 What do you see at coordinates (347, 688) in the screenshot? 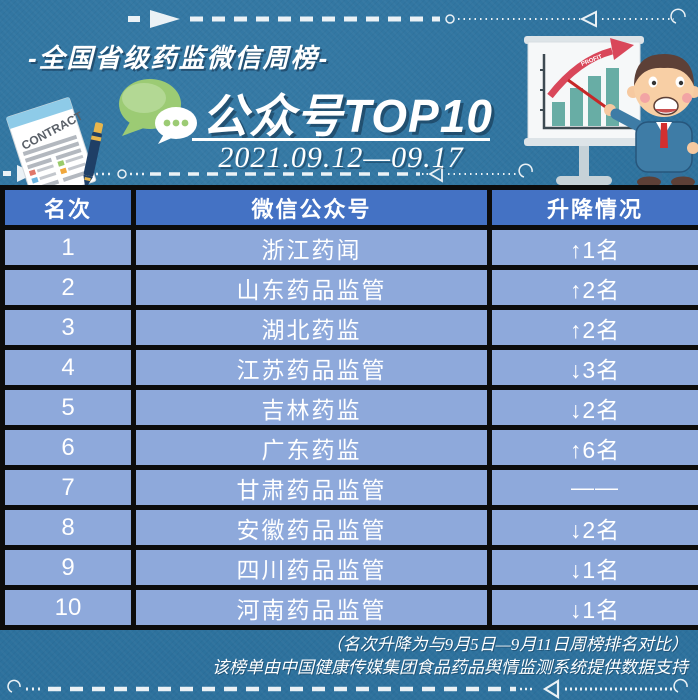
I see `bottom-dashed-line-decoration` at bounding box center [347, 688].